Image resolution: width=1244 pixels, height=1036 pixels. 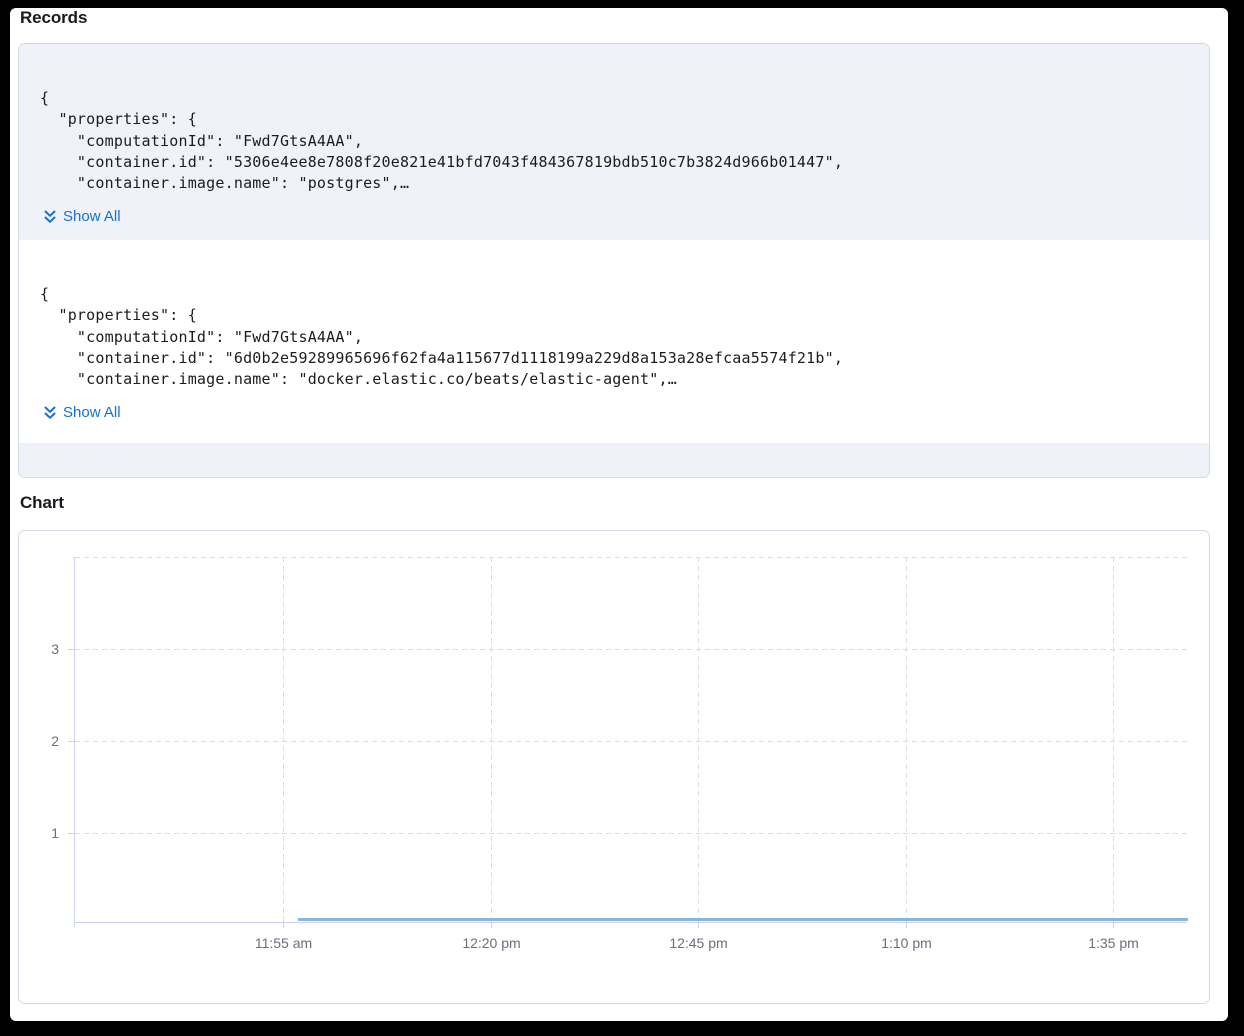 I want to click on x-tick-label: 11:55 am, so click(x=283, y=943).